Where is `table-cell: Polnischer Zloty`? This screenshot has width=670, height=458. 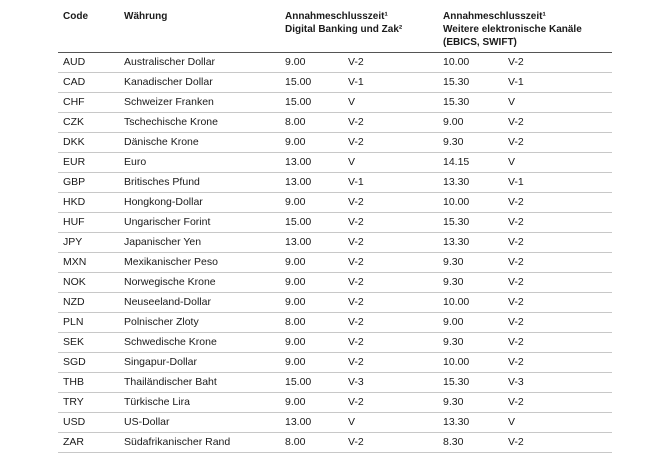 table-cell: Polnischer Zloty is located at coordinates (161, 322).